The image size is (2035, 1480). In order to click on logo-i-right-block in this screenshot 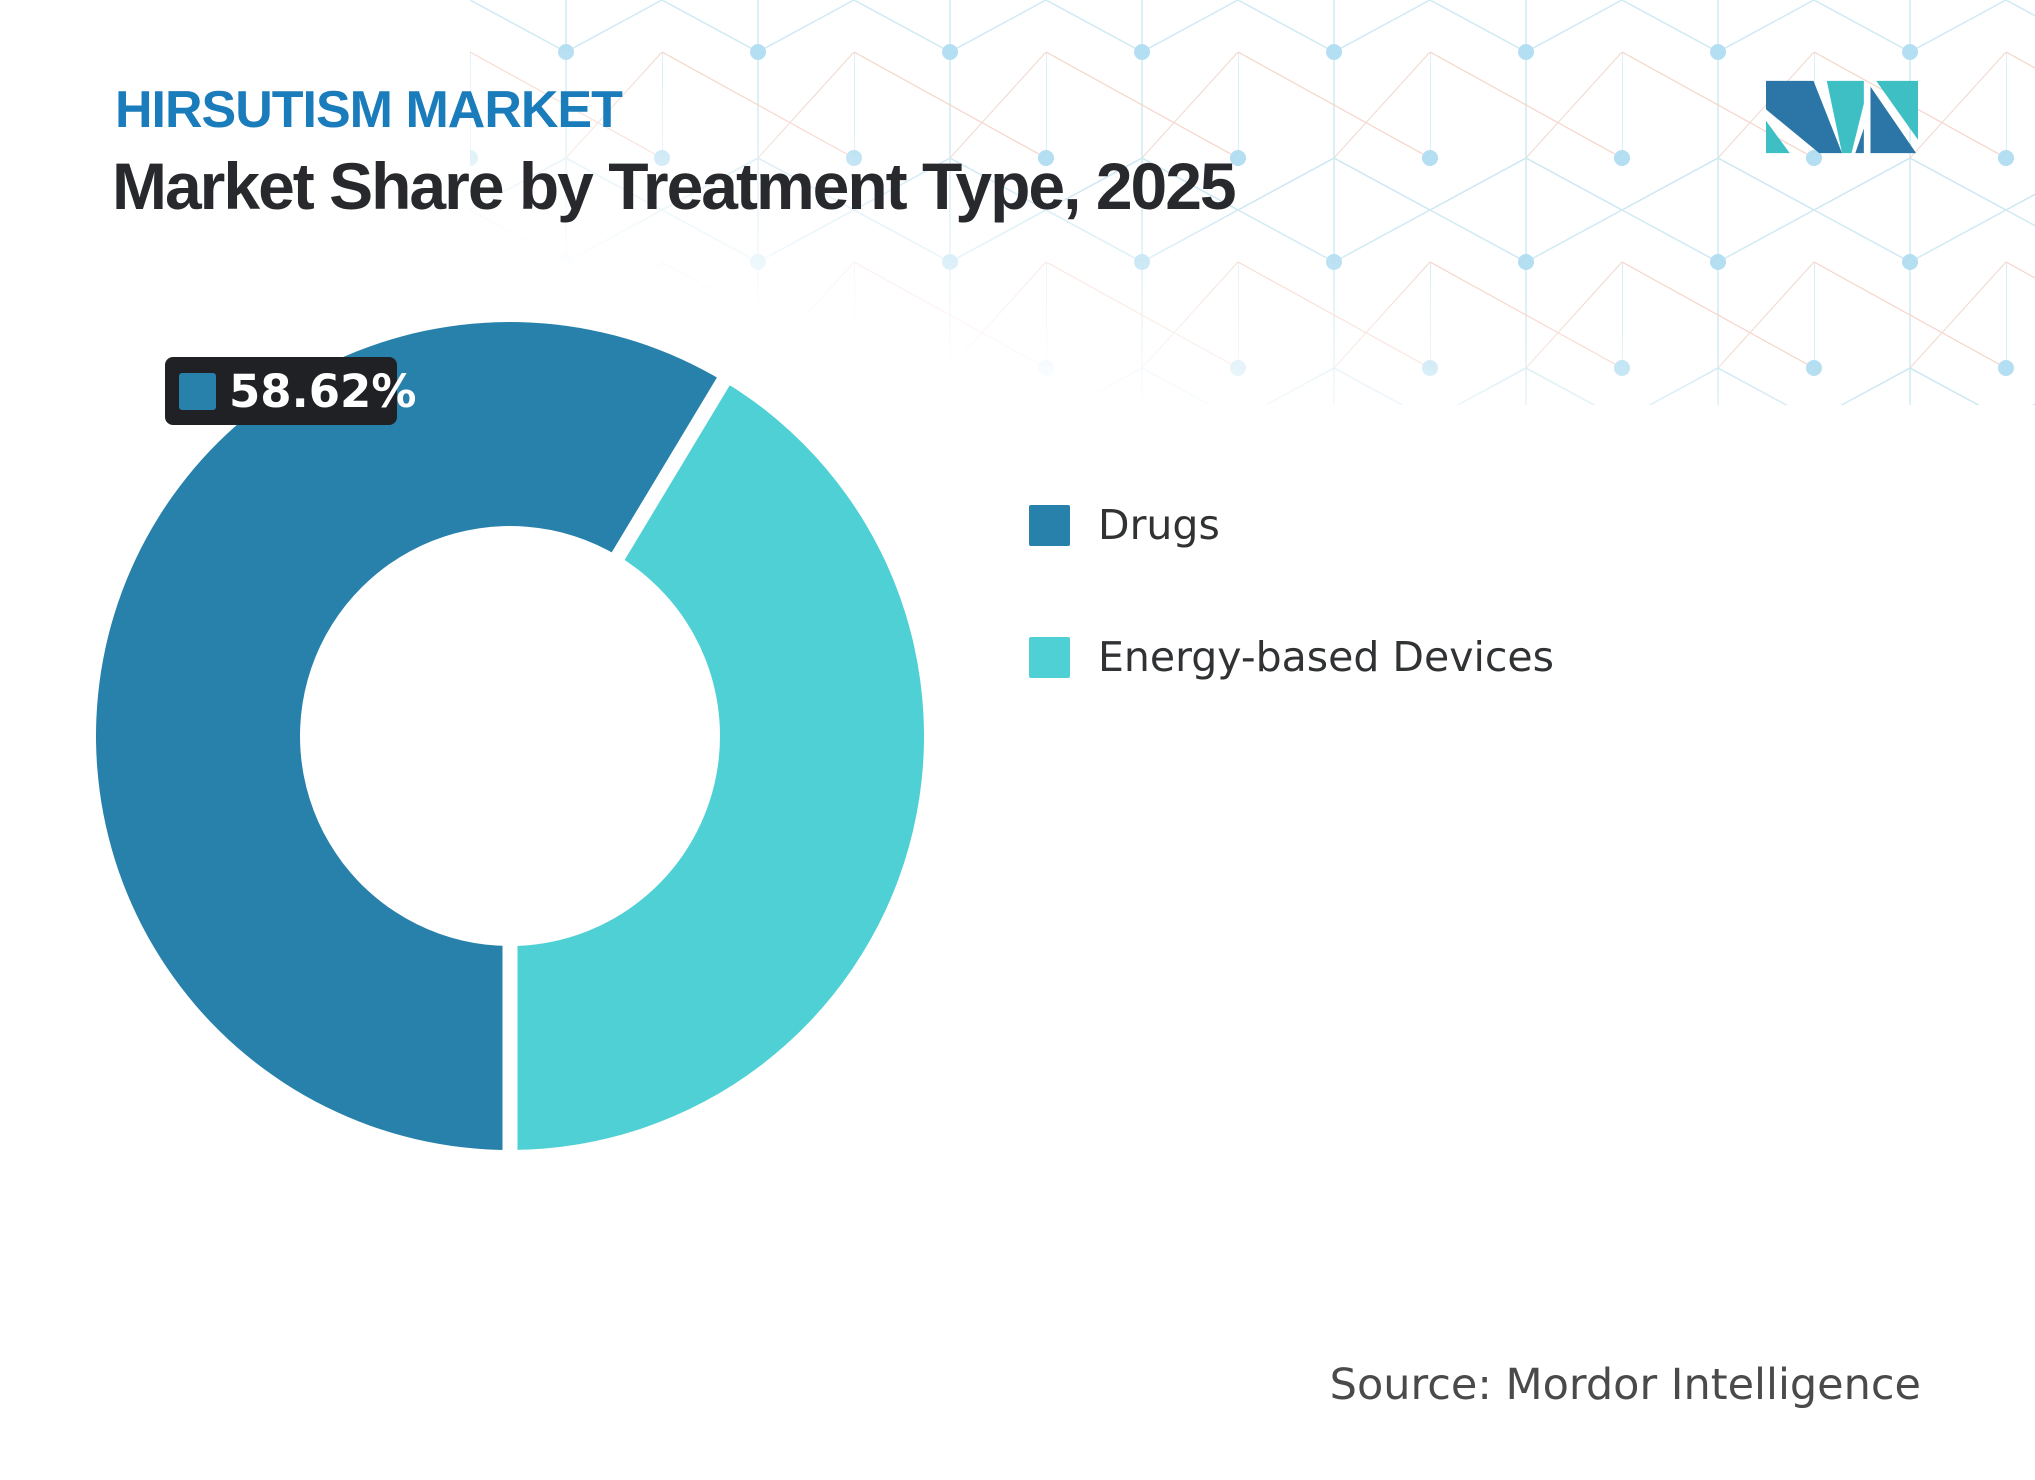, I will do `click(1894, 117)`.